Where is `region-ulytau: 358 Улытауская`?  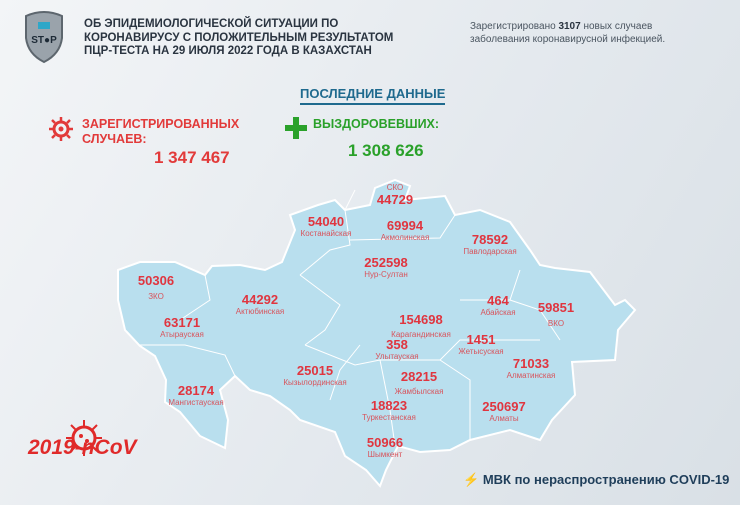
region-ulytau: 358 Улытауская is located at coordinates (397, 349).